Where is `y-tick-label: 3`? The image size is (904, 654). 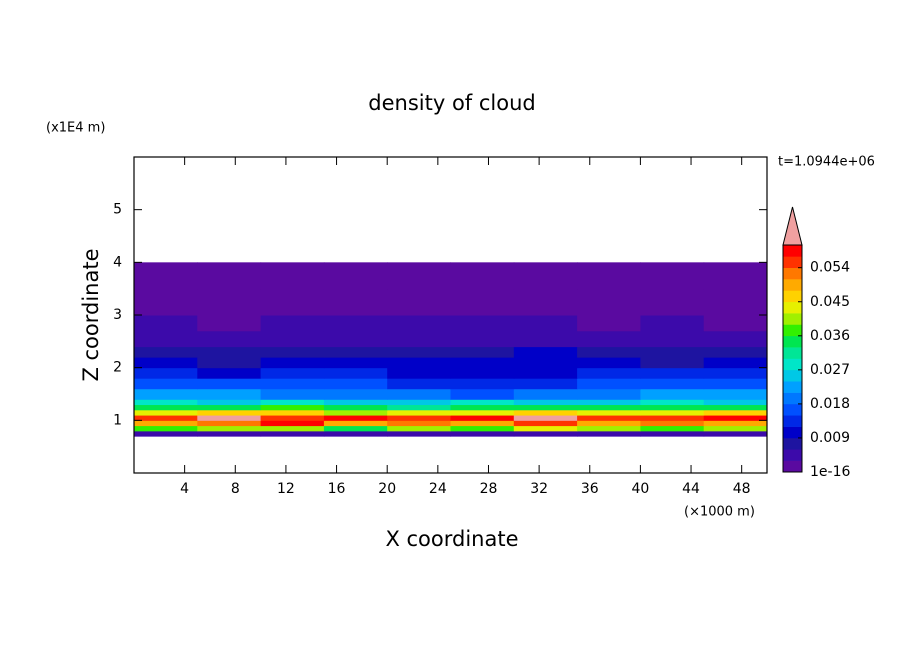 y-tick-label: 3 is located at coordinates (117, 315).